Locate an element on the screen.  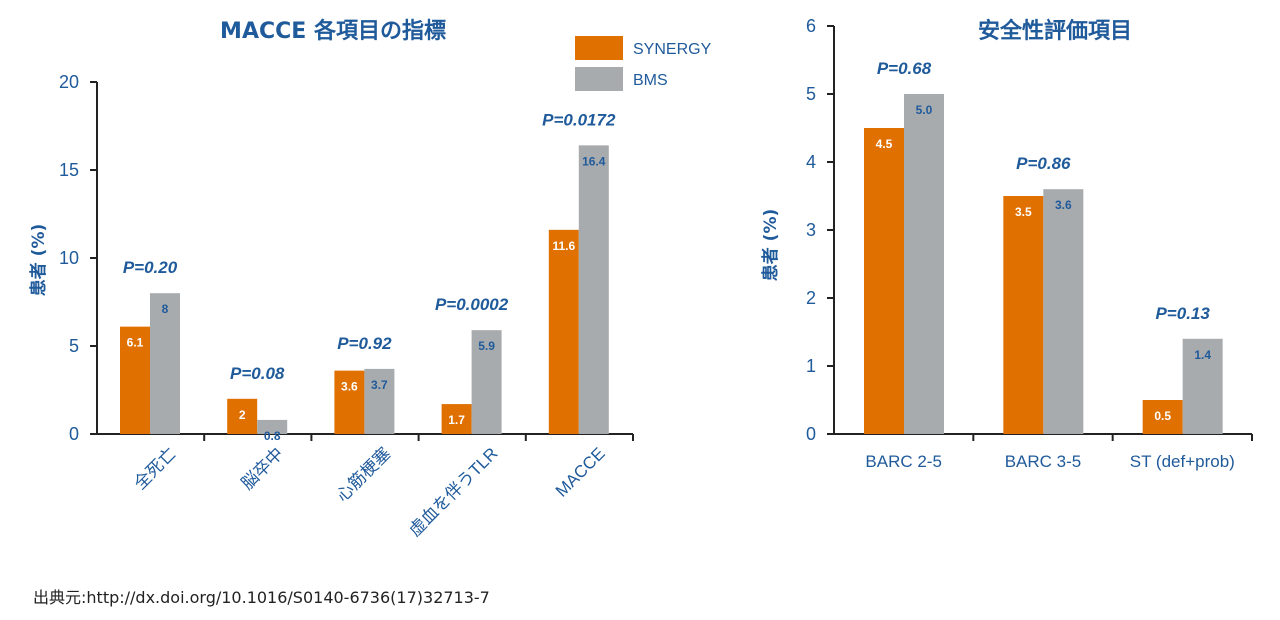
legend-swatch-synergy is located at coordinates (599, 48).